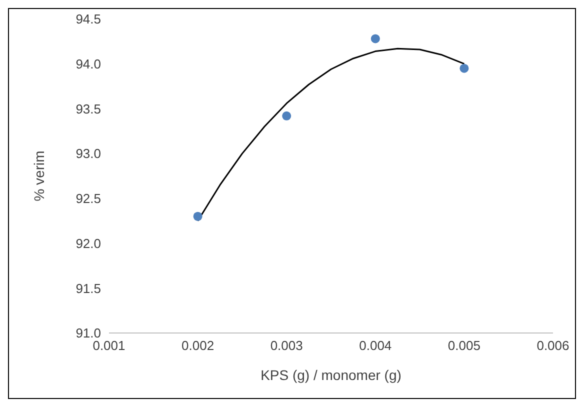  I want to click on x-tick-label: 0.001, so click(109, 346).